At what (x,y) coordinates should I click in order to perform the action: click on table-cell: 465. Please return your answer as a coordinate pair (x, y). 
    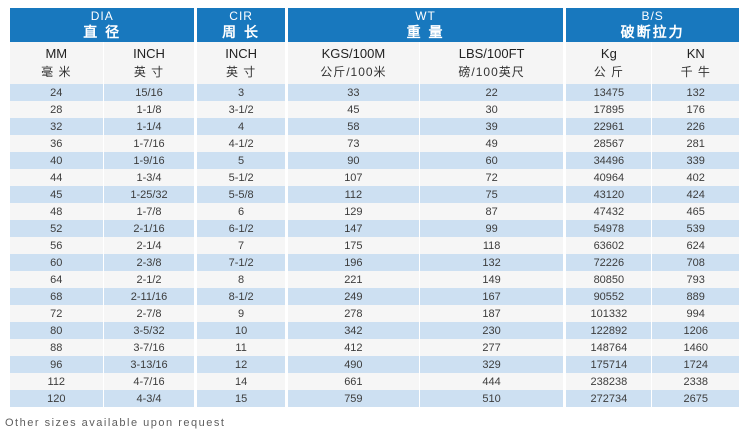
    Looking at the image, I should click on (695, 211).